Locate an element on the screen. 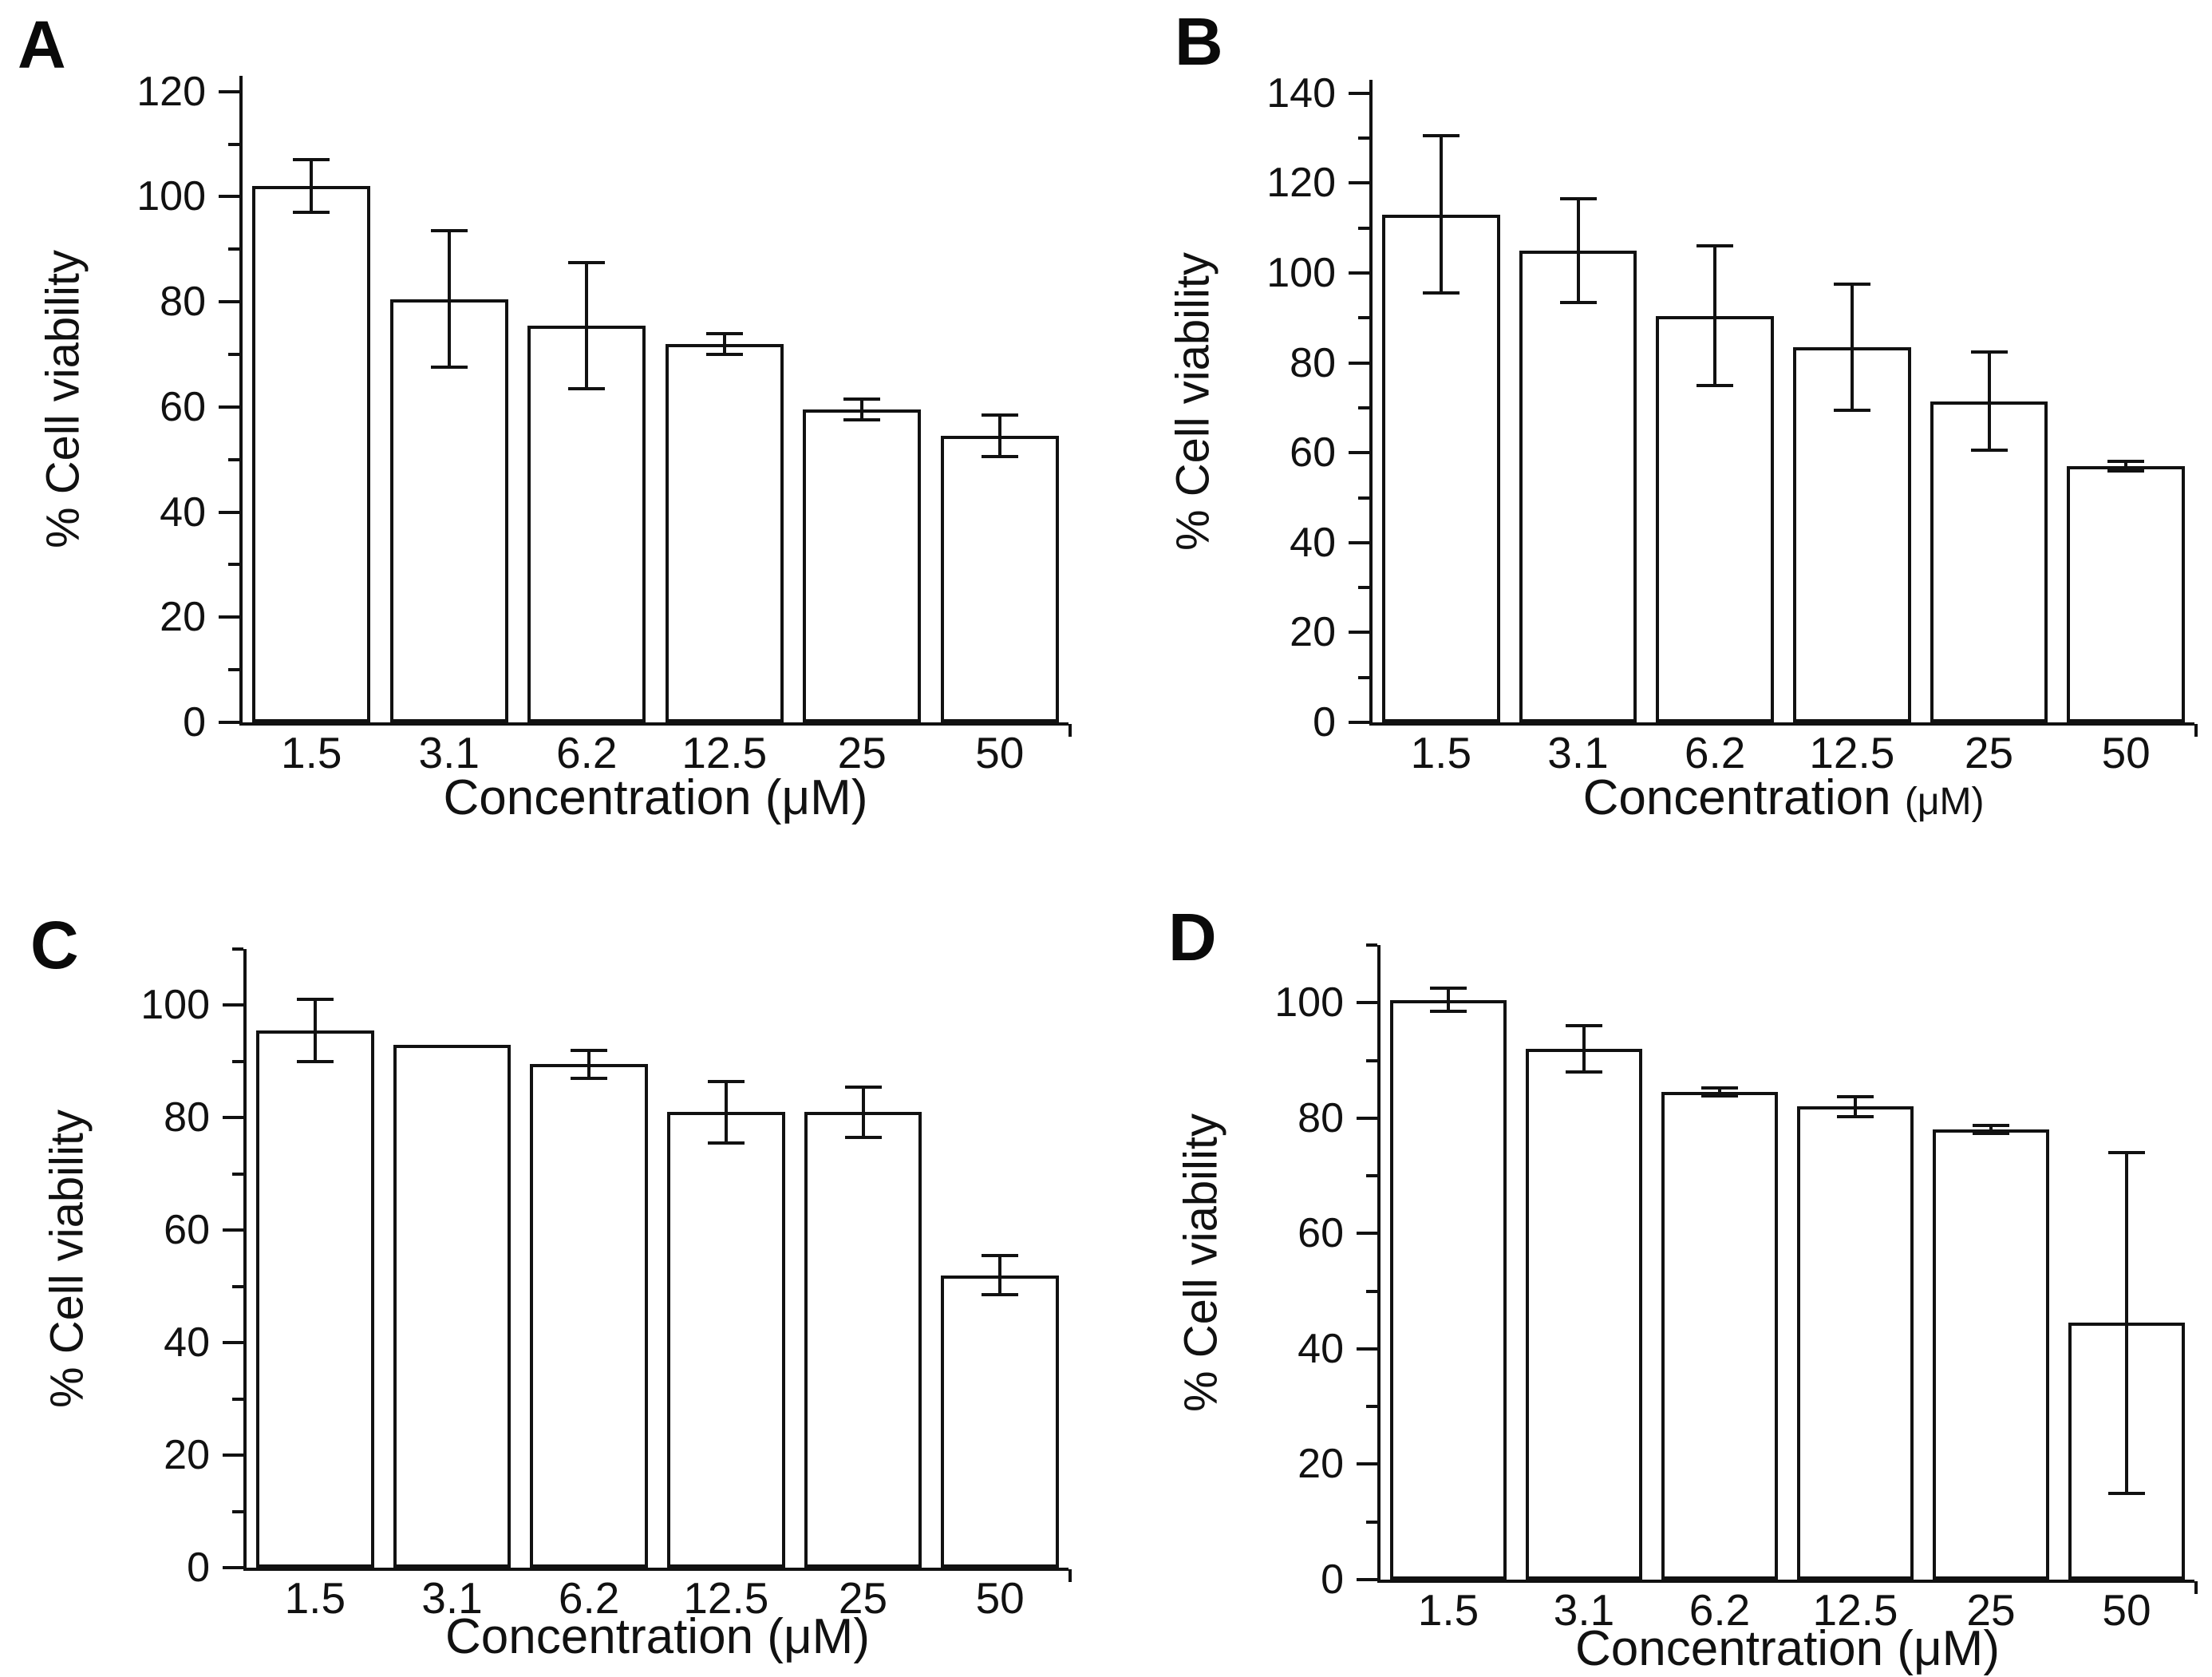 The height and width of the screenshot is (1677, 2212). bar-B-6.2 is located at coordinates (1715, 518).